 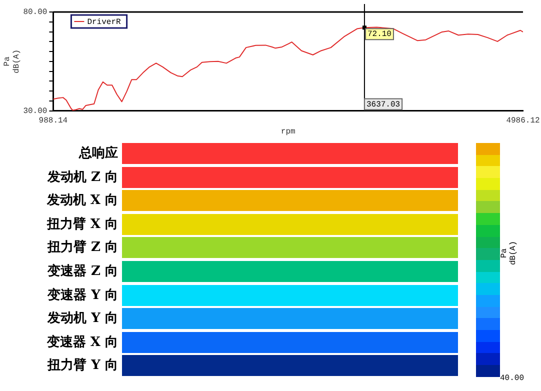 What do you see at coordinates (98, 153) in the screenshot?
I see `category-label: 总响应` at bounding box center [98, 153].